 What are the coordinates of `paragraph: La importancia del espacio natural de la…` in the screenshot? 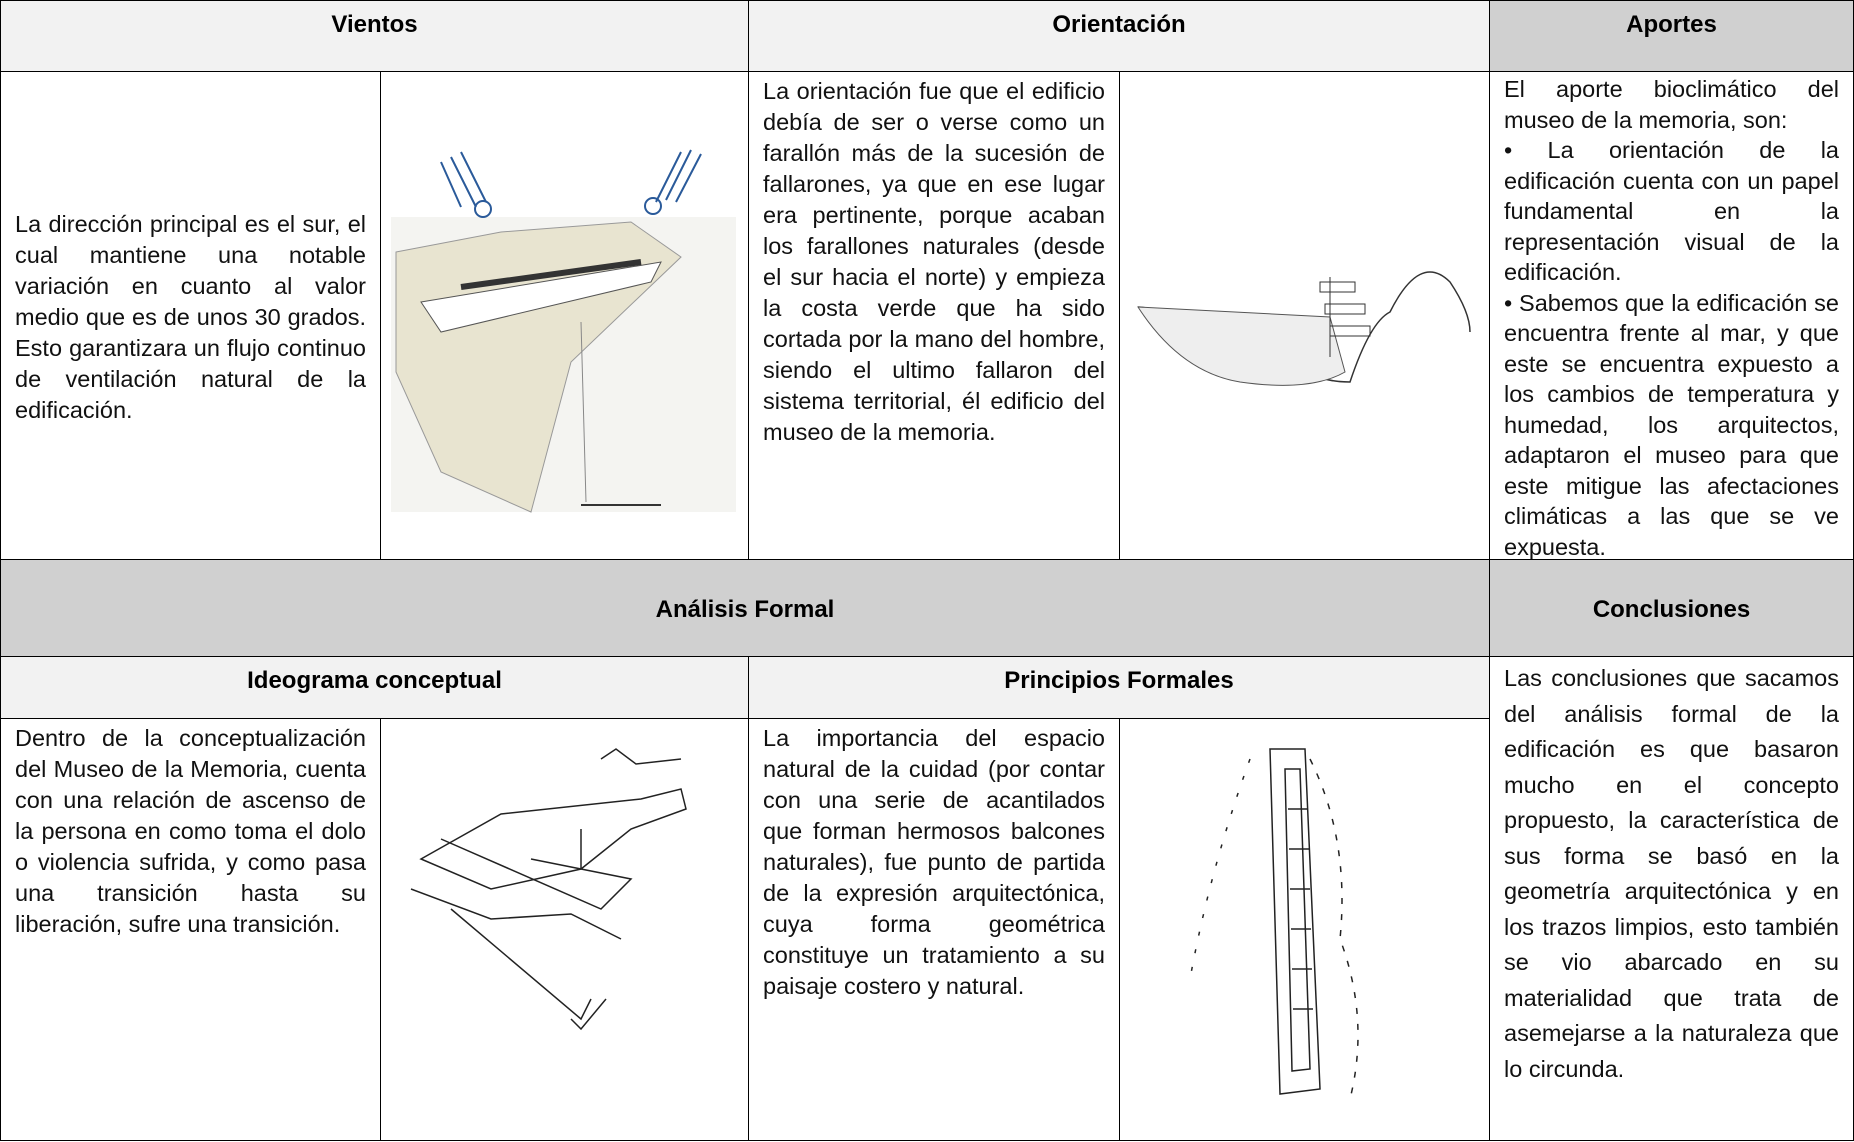 It's located at (934, 862).